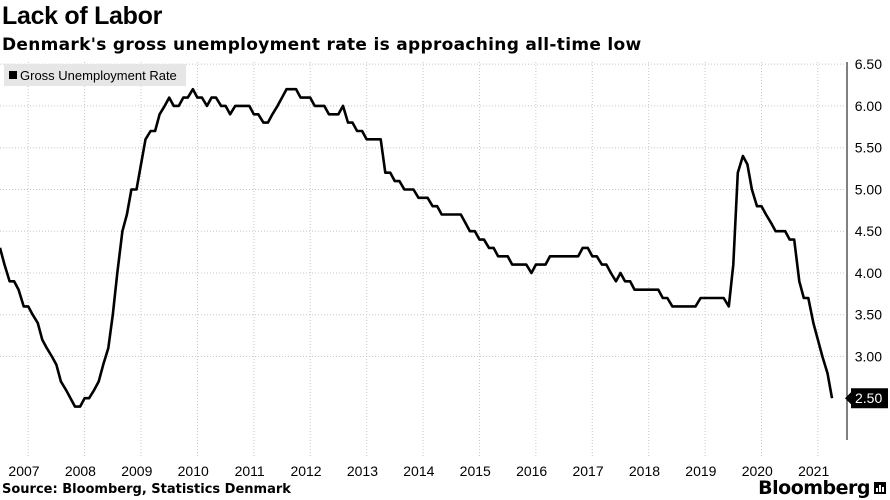 The width and height of the screenshot is (890, 500). Describe the element at coordinates (868, 106) in the screenshot. I see `y-tick-label: 6.00` at that location.